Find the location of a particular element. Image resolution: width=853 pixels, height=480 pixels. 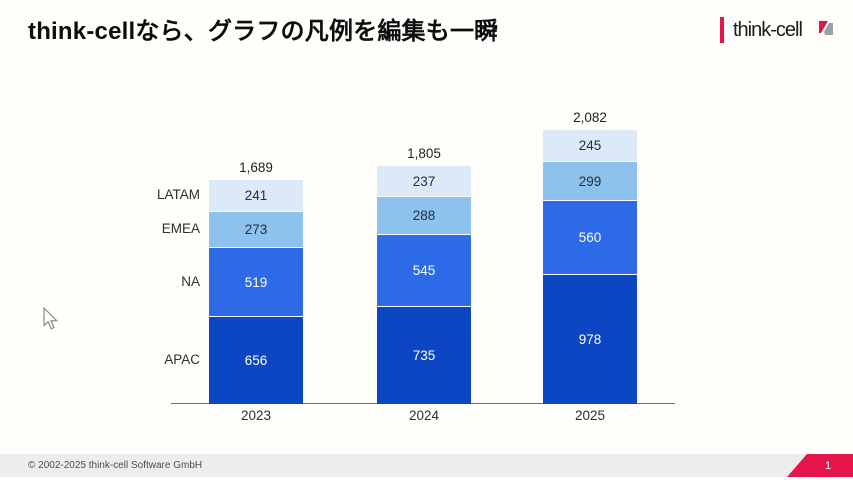

bar-segment-emea-2023: 273 is located at coordinates (256, 230).